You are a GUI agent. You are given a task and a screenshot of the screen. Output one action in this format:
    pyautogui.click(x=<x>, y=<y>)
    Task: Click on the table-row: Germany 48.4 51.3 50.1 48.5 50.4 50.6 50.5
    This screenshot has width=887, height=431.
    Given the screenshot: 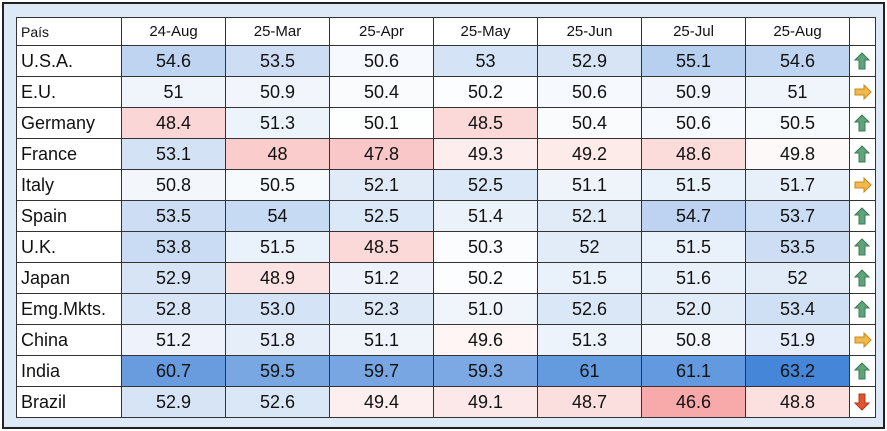 What is the action you would take?
    pyautogui.click(x=446, y=123)
    